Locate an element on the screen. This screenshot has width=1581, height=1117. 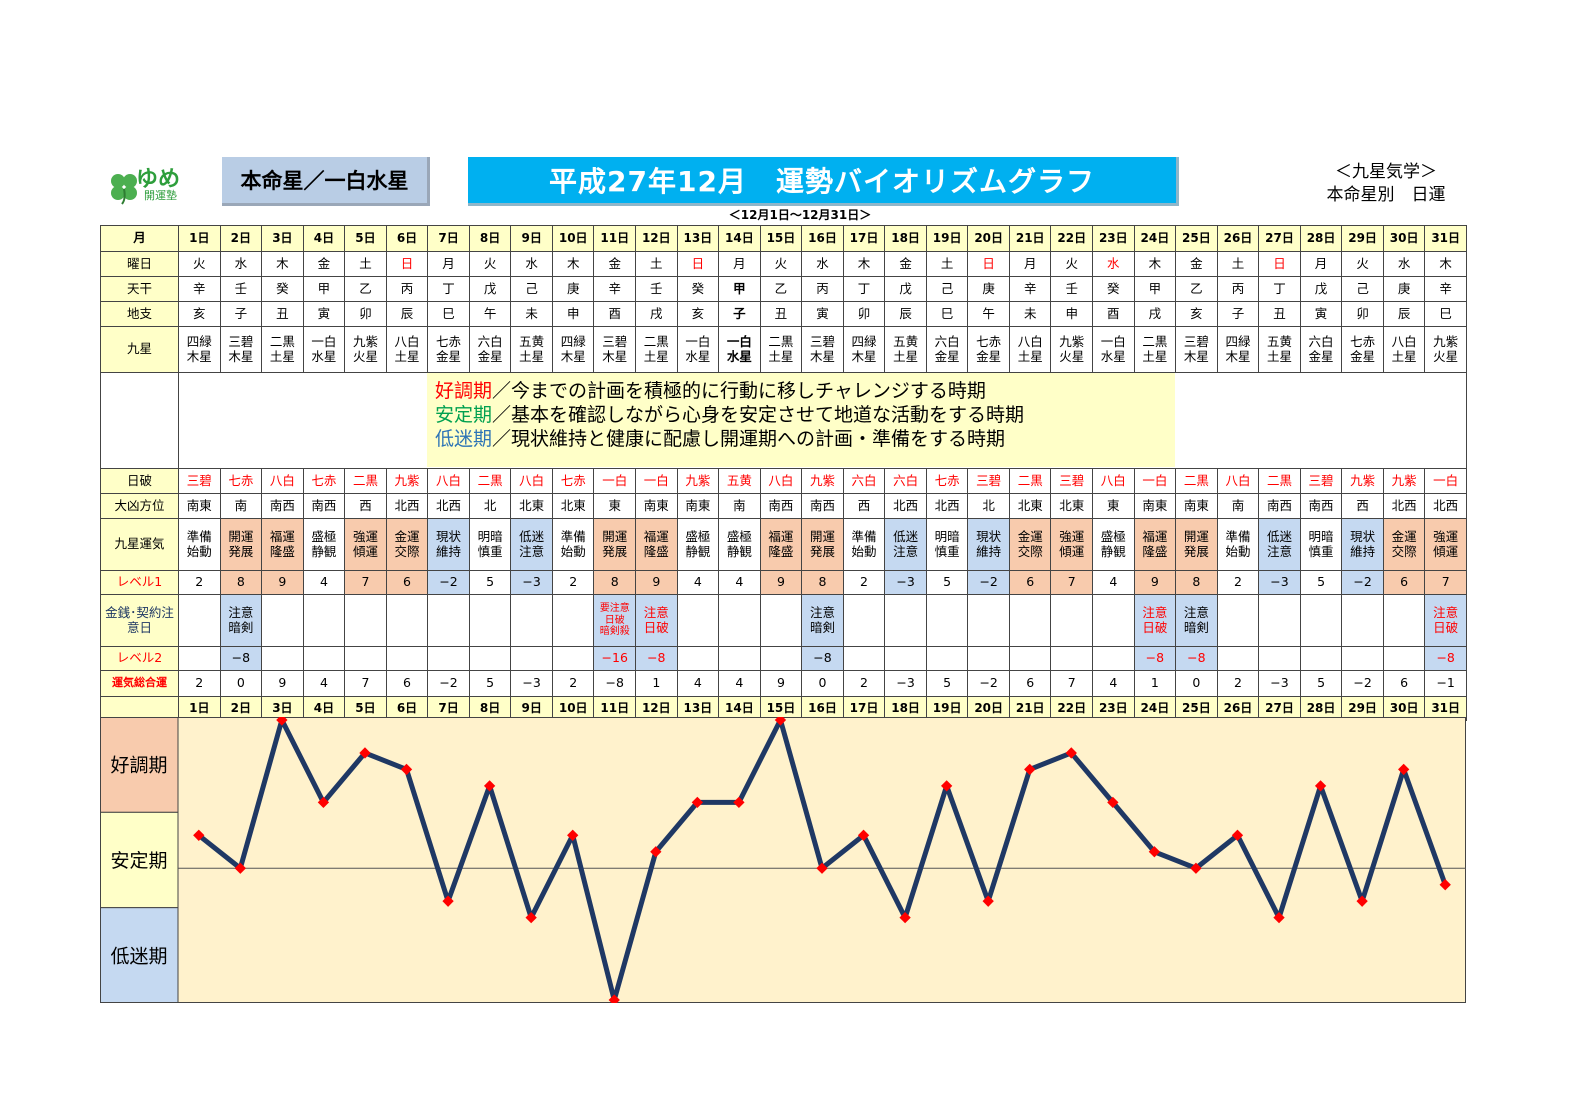
cell-text: 日破 is located at coordinates (1155, 627).